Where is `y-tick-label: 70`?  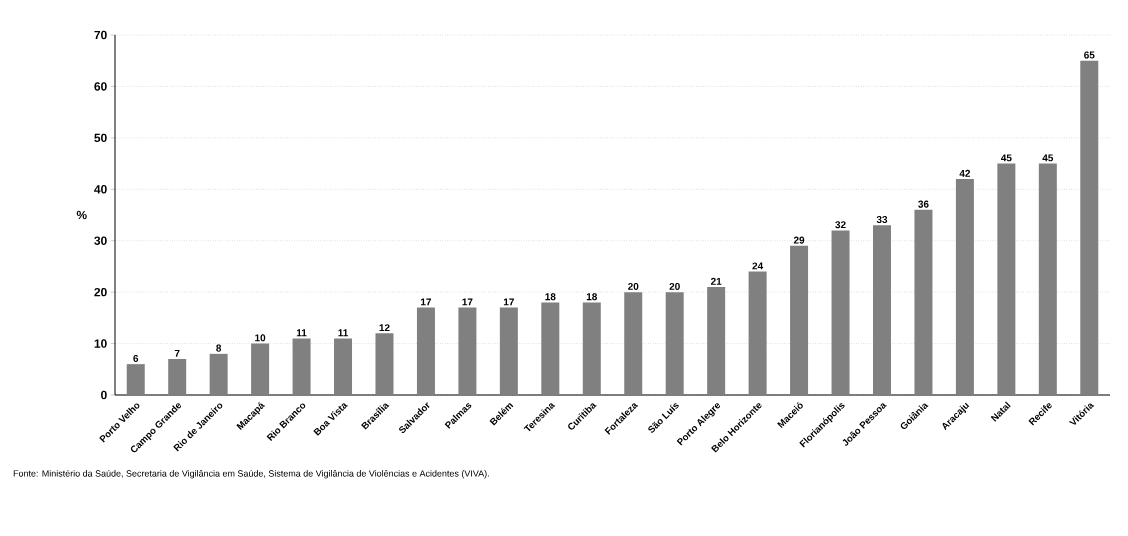
y-tick-label: 70 is located at coordinates (100, 35).